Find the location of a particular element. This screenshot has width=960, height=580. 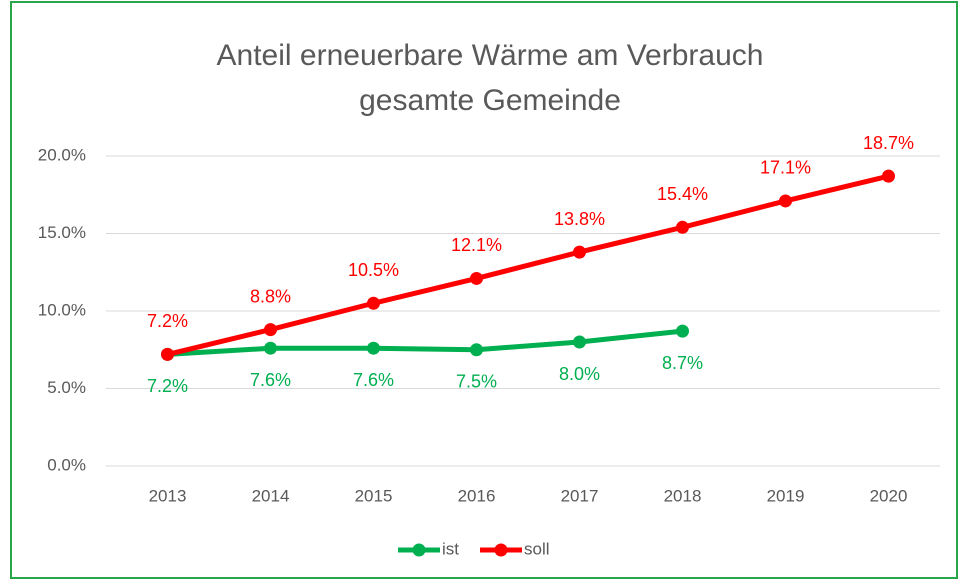

data-label: 15.4% is located at coordinates (682, 194).